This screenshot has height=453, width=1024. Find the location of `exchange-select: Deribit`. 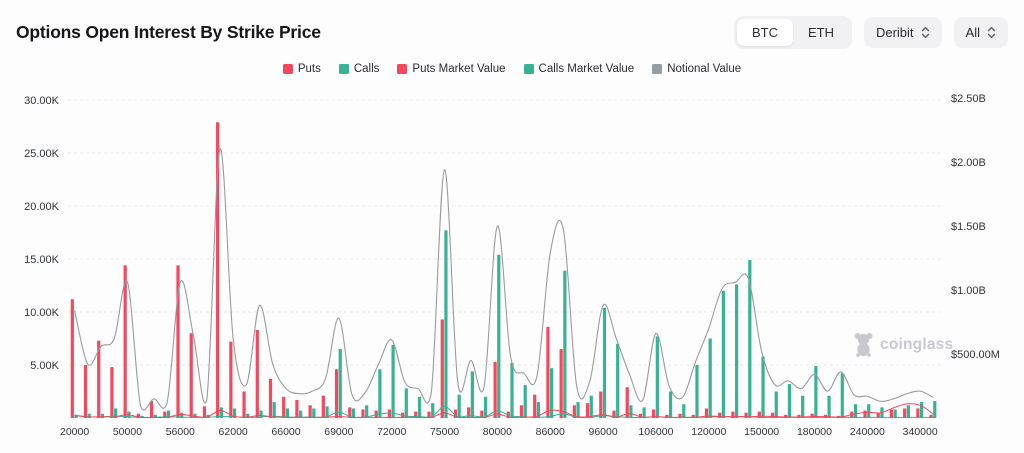

exchange-select: Deribit is located at coordinates (902, 32).